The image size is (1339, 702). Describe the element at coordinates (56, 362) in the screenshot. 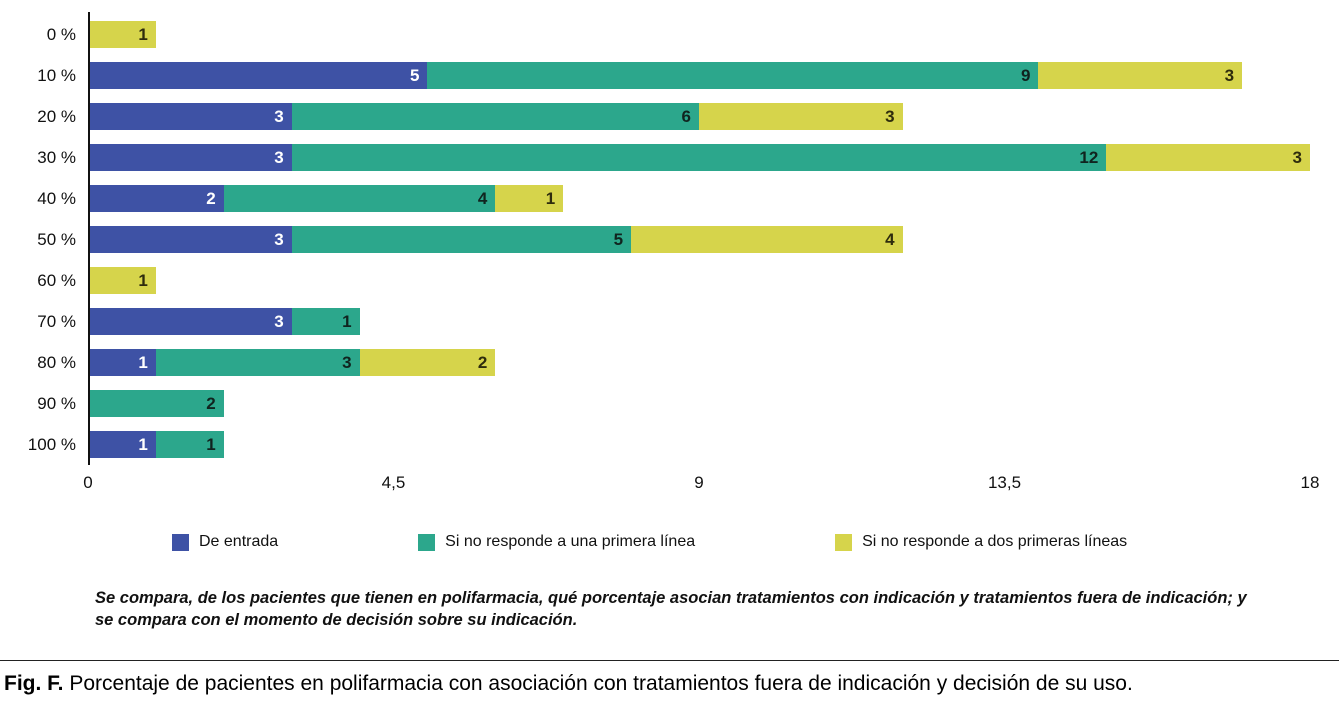

I see `y-axis-tick-label: 80 %` at that location.